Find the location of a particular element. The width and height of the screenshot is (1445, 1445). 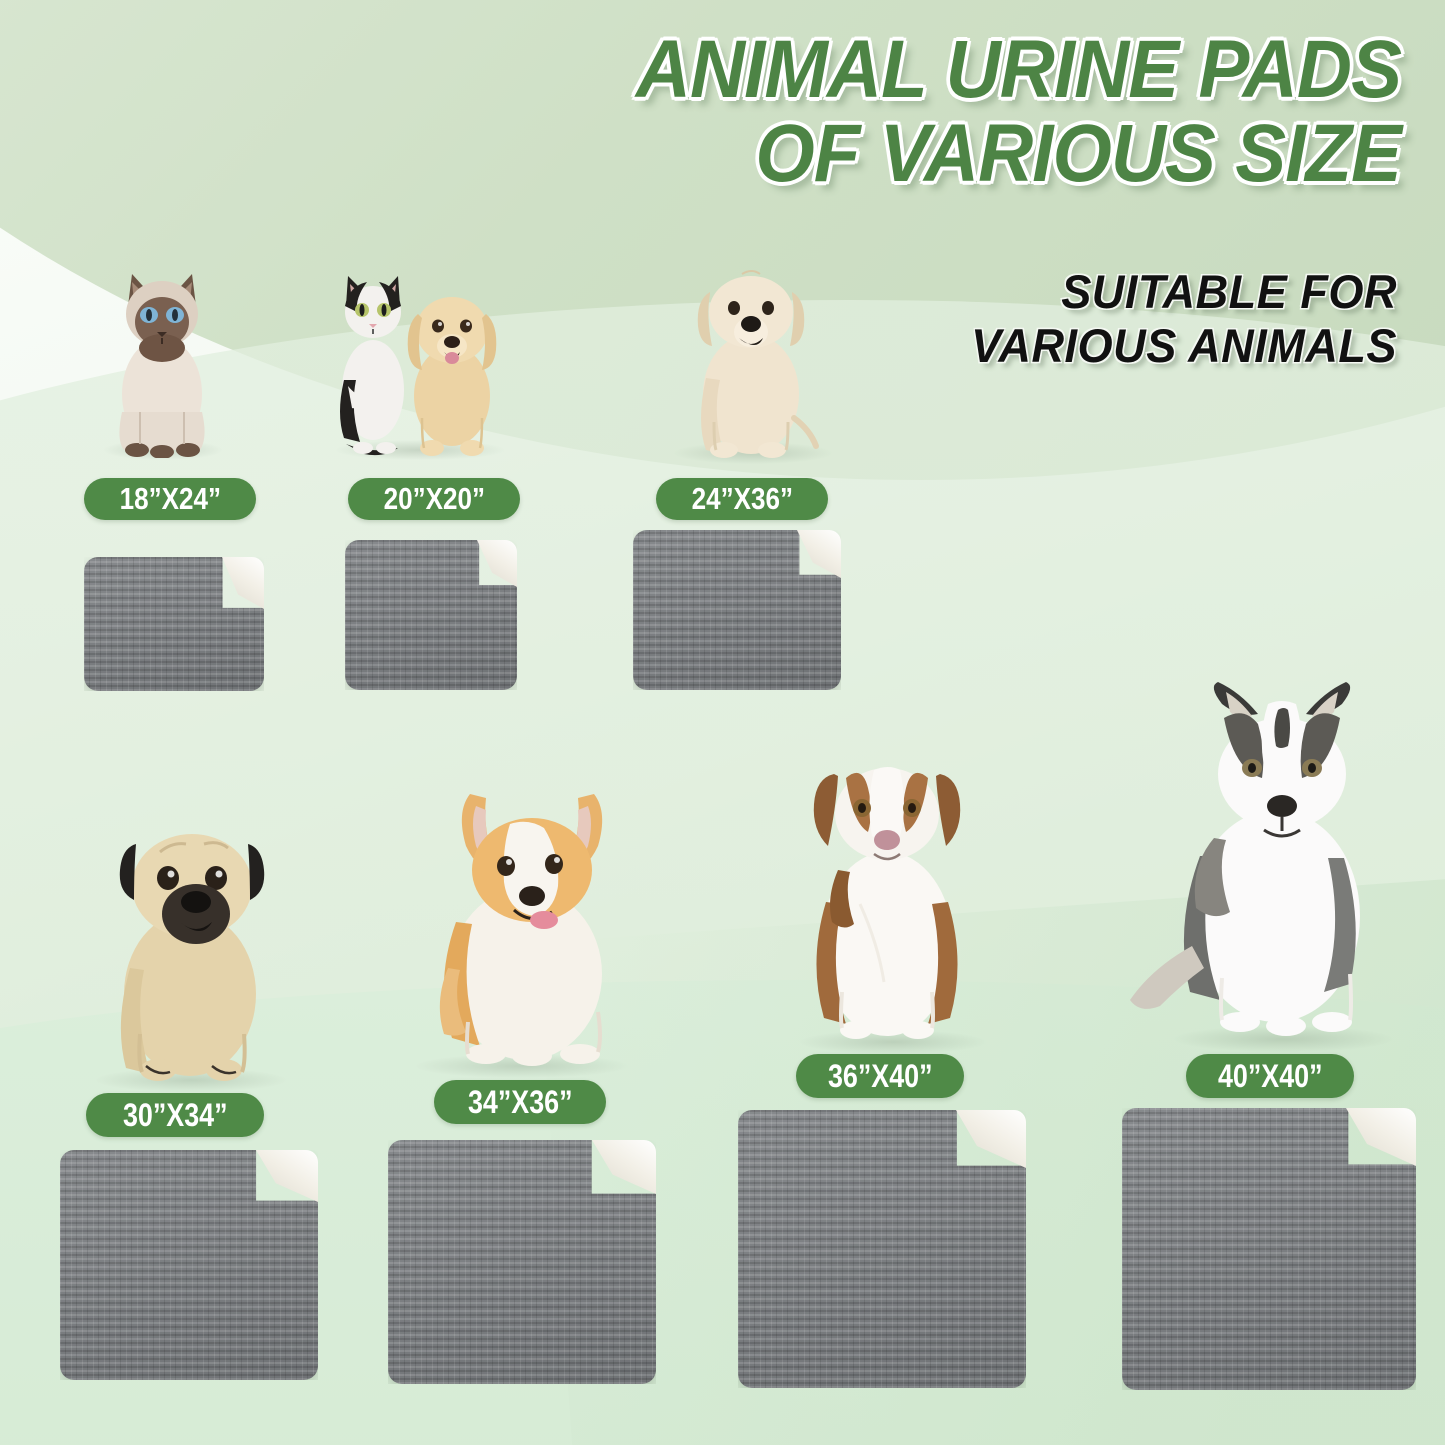

size-badge-24x36: 24”X36” is located at coordinates (742, 499).